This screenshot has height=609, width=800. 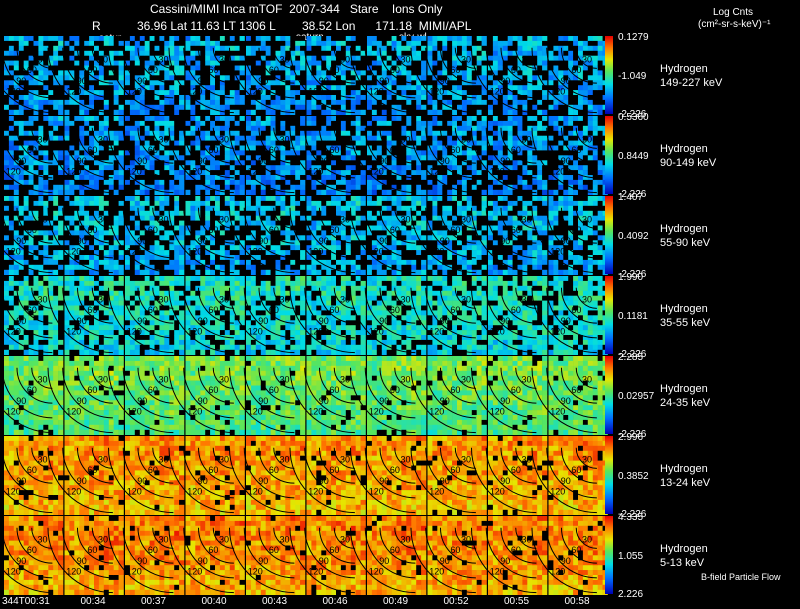 What do you see at coordinates (164, 140) in the screenshot?
I see `contour-label: 30` at bounding box center [164, 140].